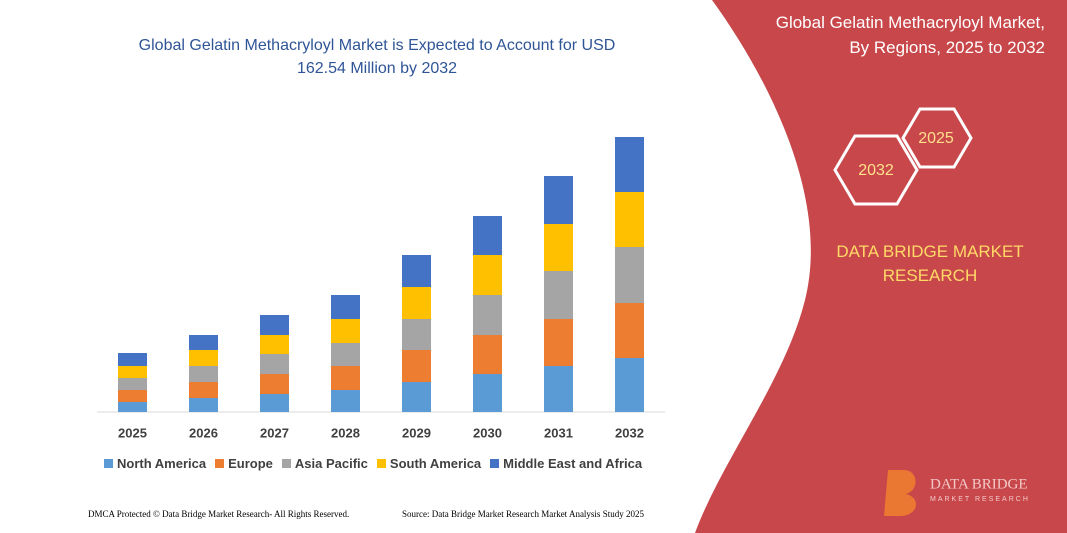 Image resolution: width=1067 pixels, height=533 pixels. What do you see at coordinates (132, 432) in the screenshot?
I see `x-tick-label: 2025` at bounding box center [132, 432].